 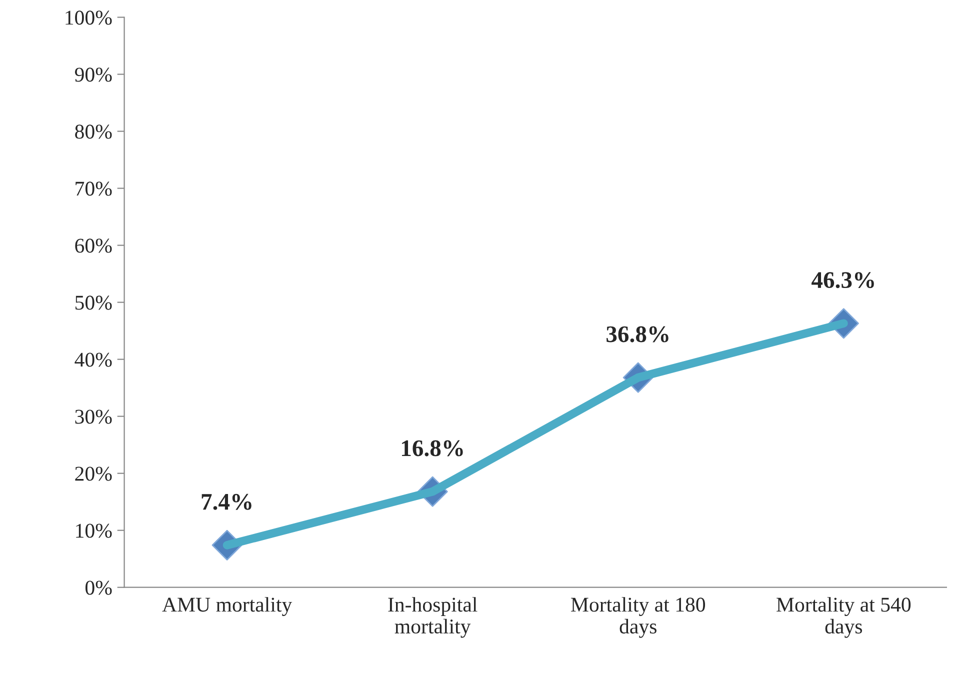 What do you see at coordinates (433, 617) in the screenshot?
I see `x-tick-label: In-hospital mortality` at bounding box center [433, 617].